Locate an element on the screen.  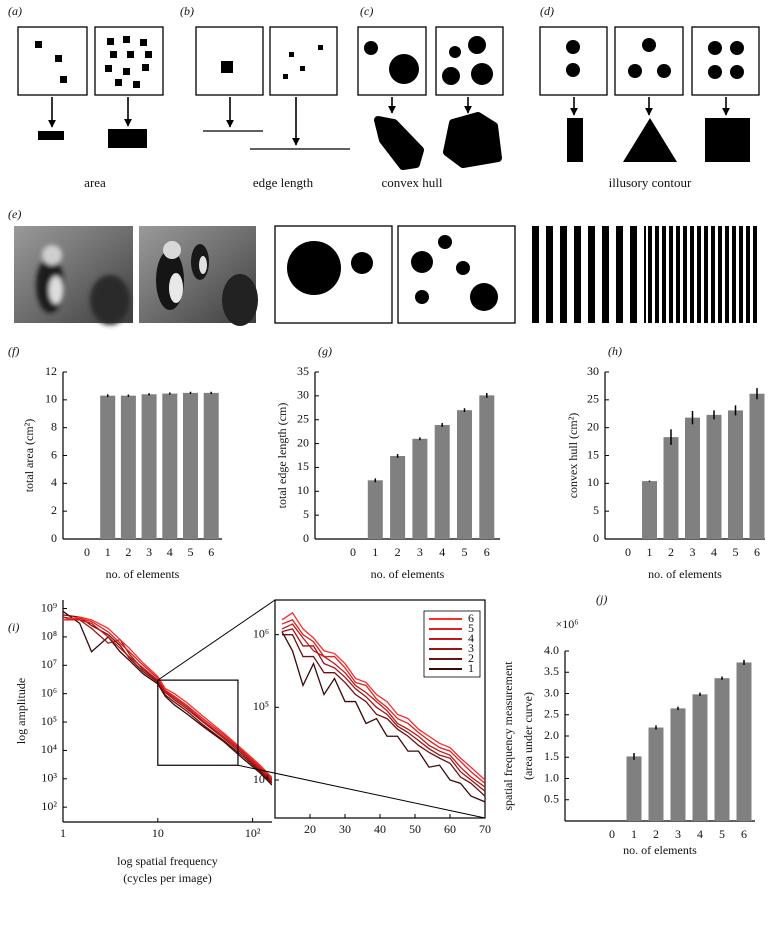
caption: convex hull is located at coordinates (411, 182).